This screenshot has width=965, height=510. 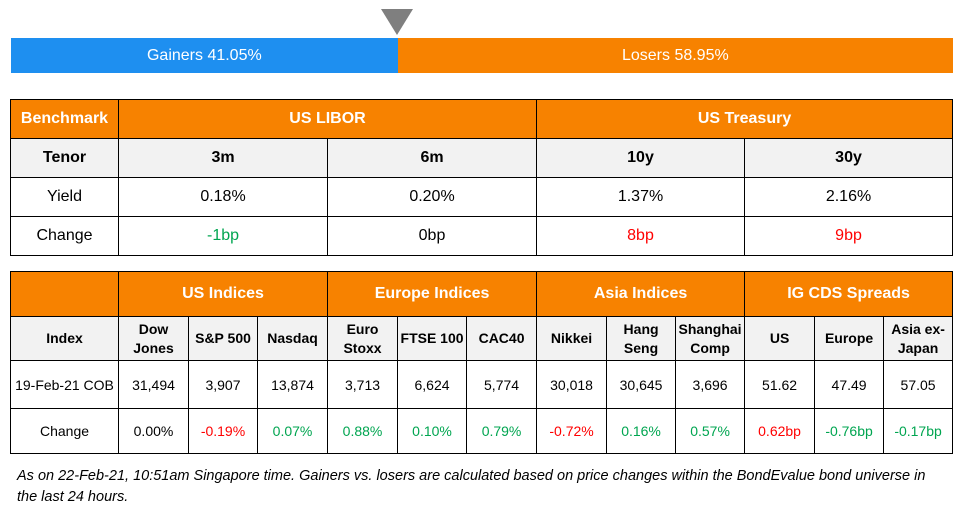 I want to click on index-change-cell: -0.76bp, so click(x=849, y=431).